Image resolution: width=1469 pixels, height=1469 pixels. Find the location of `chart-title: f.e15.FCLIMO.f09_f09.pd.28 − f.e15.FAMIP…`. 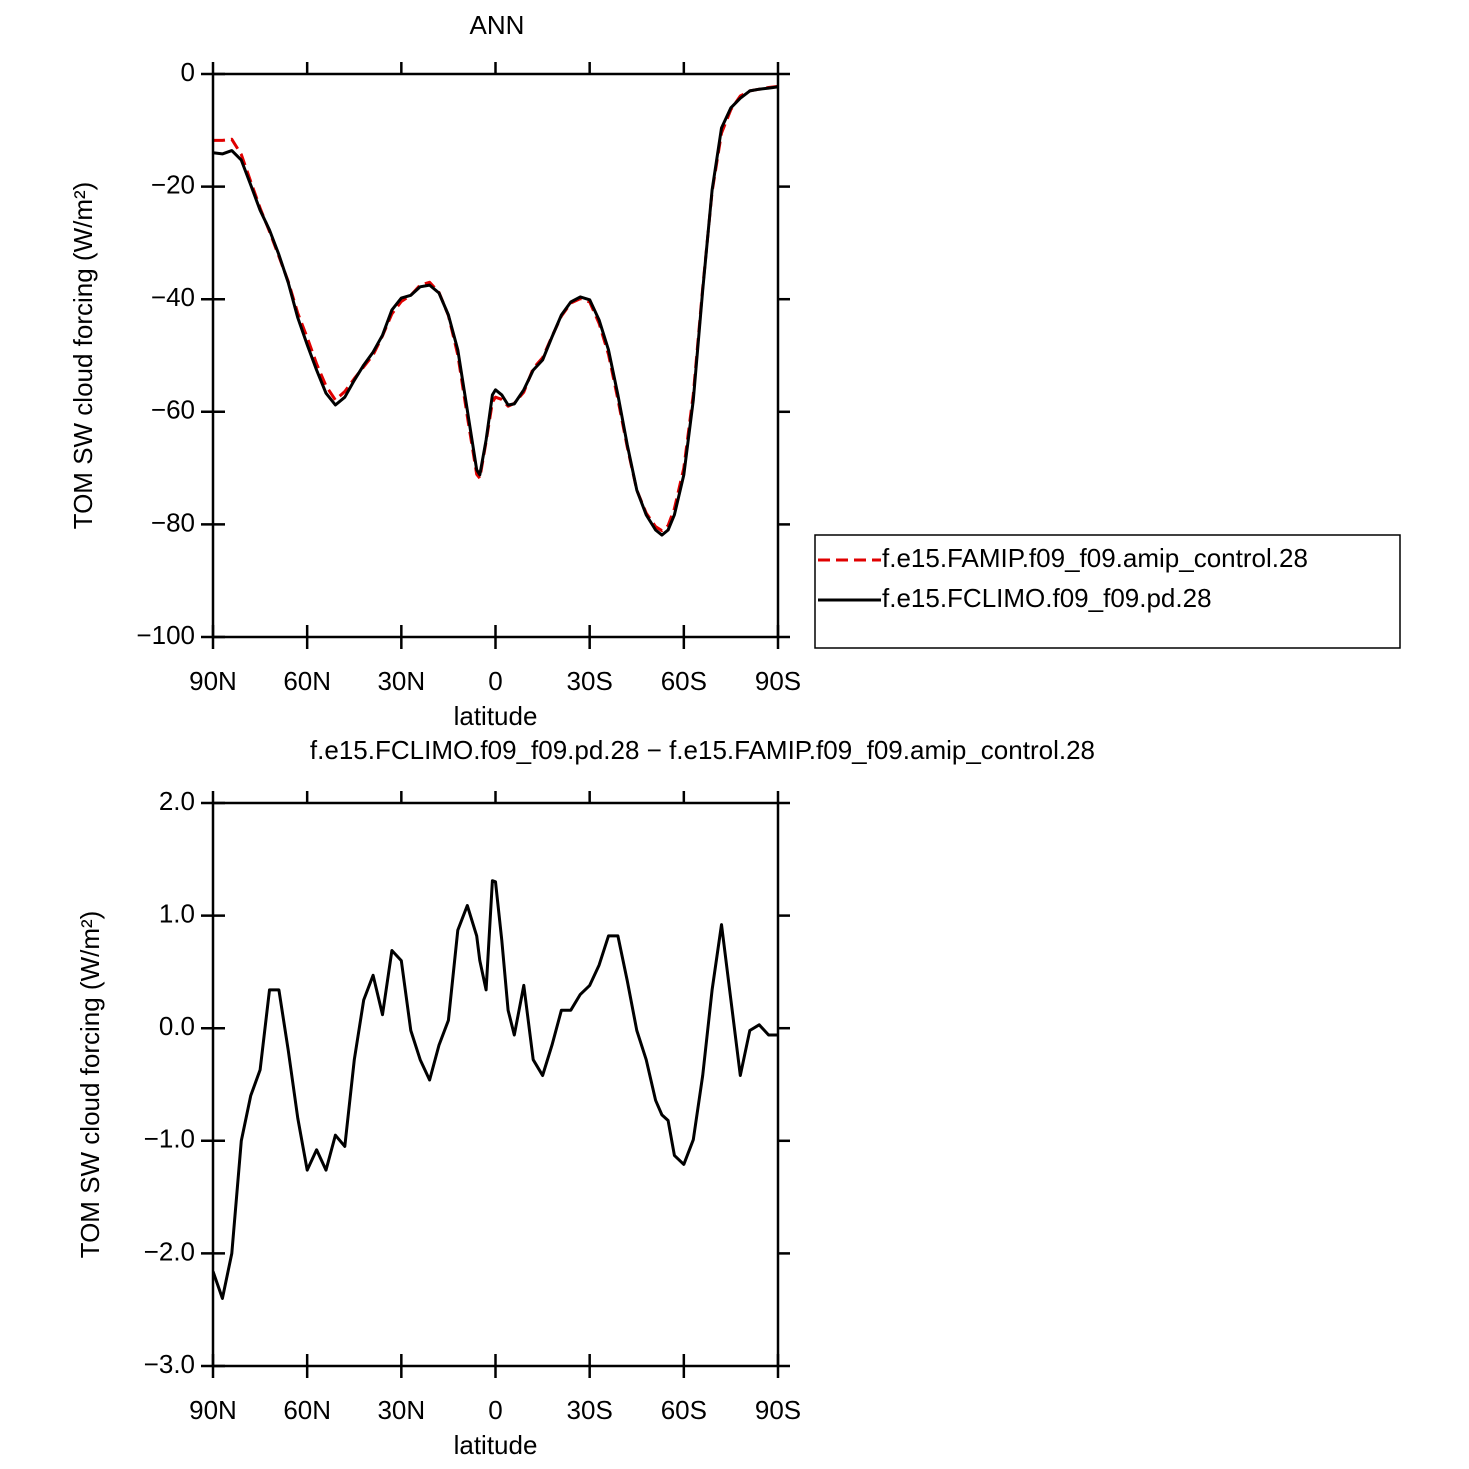

chart-title: f.e15.FCLIMO.f09_f09.pd.28 − f.e15.FAMIP… is located at coordinates (702, 750).